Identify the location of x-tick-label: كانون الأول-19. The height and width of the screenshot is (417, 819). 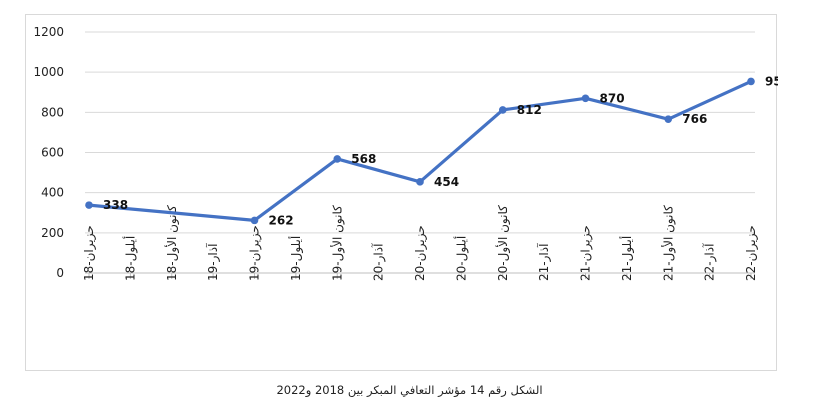
(337, 243).